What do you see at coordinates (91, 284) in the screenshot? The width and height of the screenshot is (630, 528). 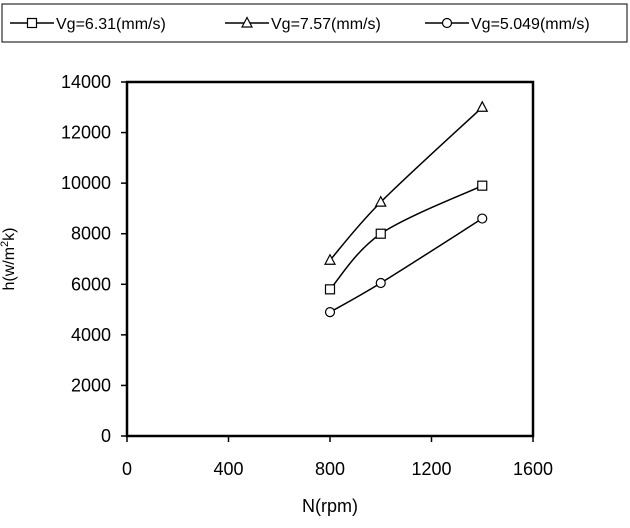 I see `y-tick-label: 6000` at bounding box center [91, 284].